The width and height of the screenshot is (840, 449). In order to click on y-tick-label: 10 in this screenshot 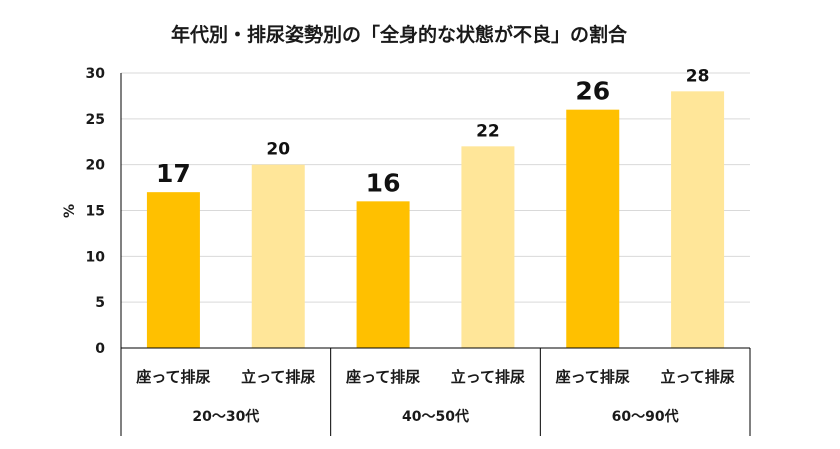, I will do `click(96, 257)`.